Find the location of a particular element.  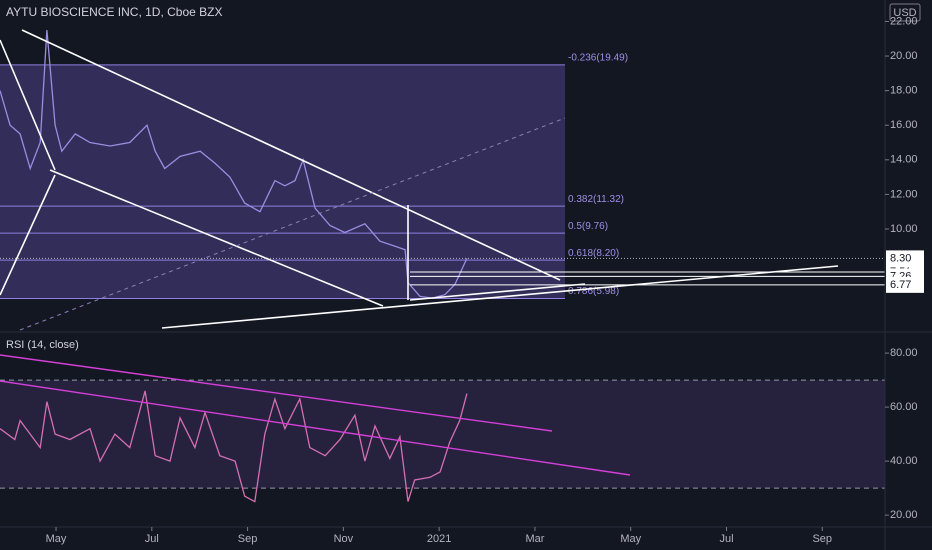

currency: USD is located at coordinates (904, 13).